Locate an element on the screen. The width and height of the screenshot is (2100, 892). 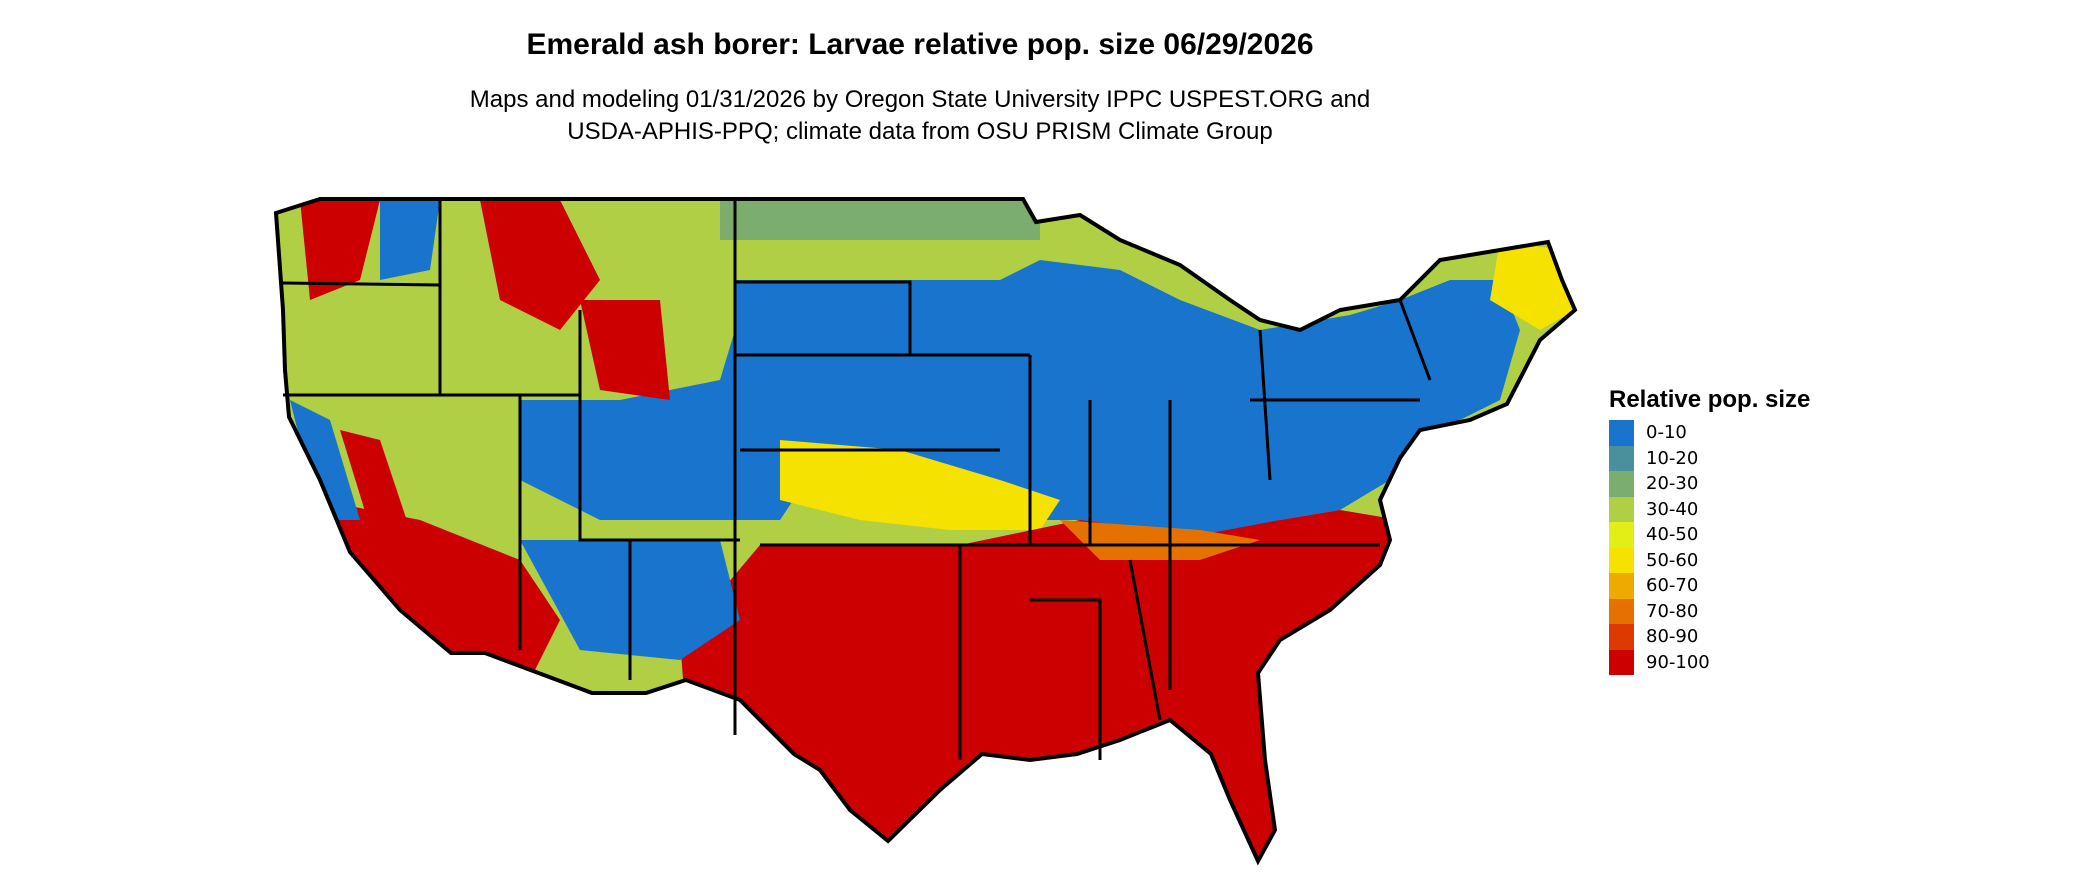
region-90-100-cascades is located at coordinates (340, 250).